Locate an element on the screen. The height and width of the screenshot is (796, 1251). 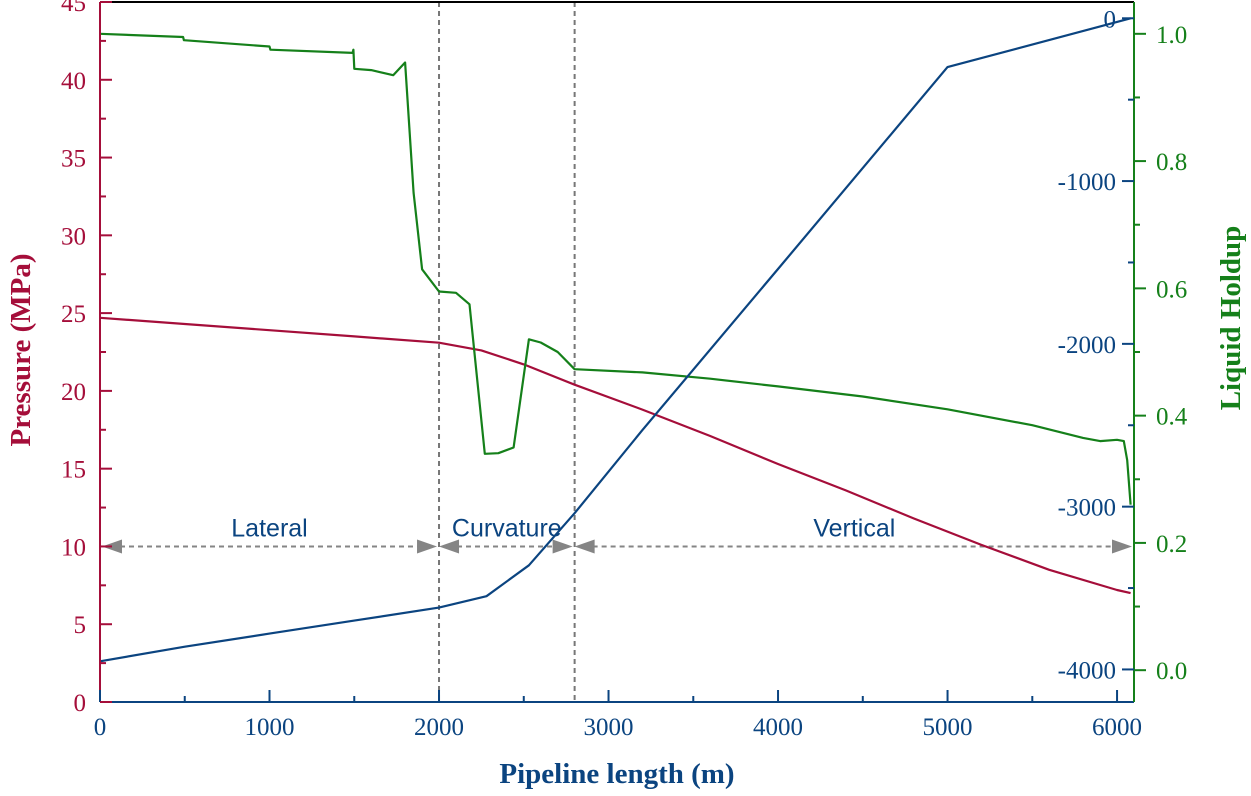
x-tick-label: 4000 is located at coordinates (778, 727).